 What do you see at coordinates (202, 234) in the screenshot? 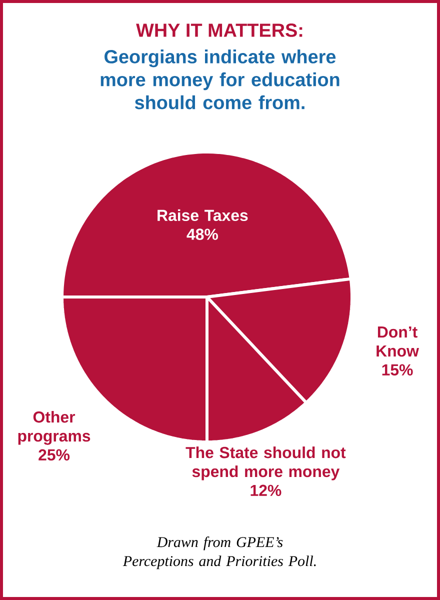
I see `data-label: 48%` at bounding box center [202, 234].